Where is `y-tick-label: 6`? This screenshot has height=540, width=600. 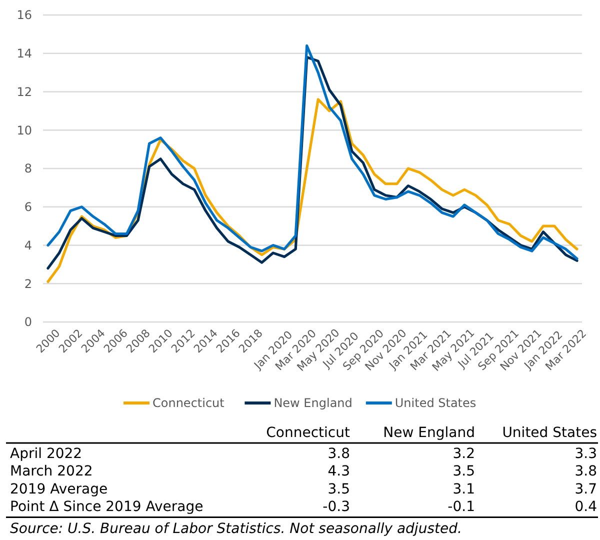
y-tick-label: 6 is located at coordinates (28, 207).